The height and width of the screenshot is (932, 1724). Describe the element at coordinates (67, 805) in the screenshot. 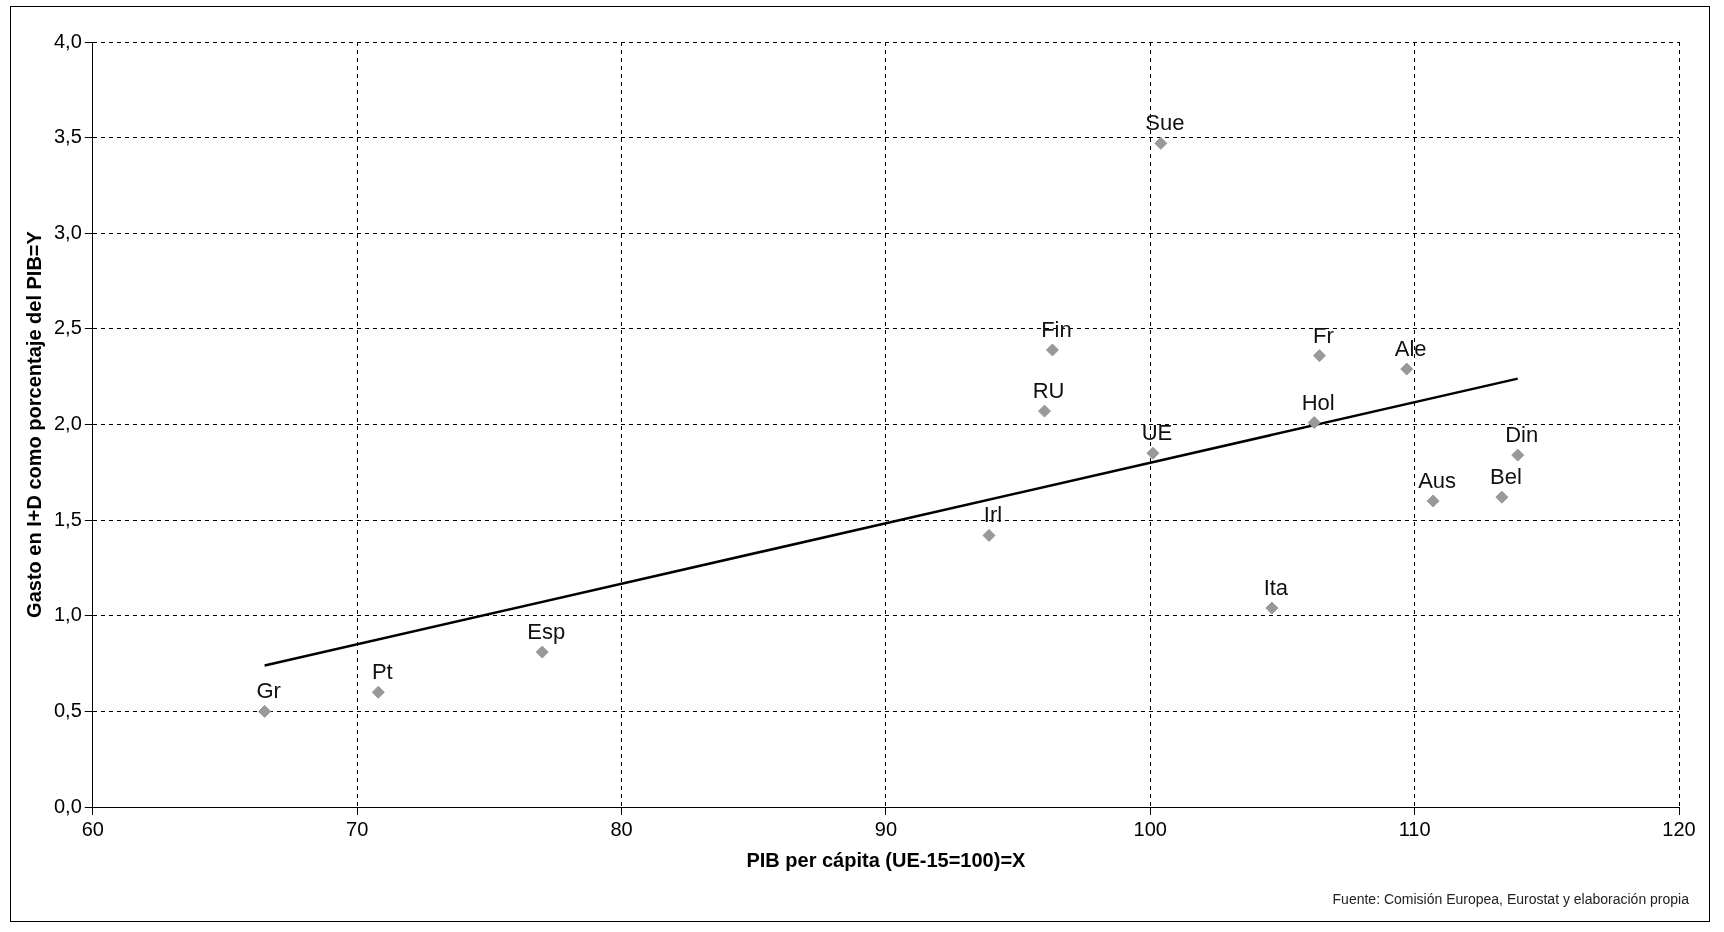

I see `y-tick-label: 0,0` at that location.